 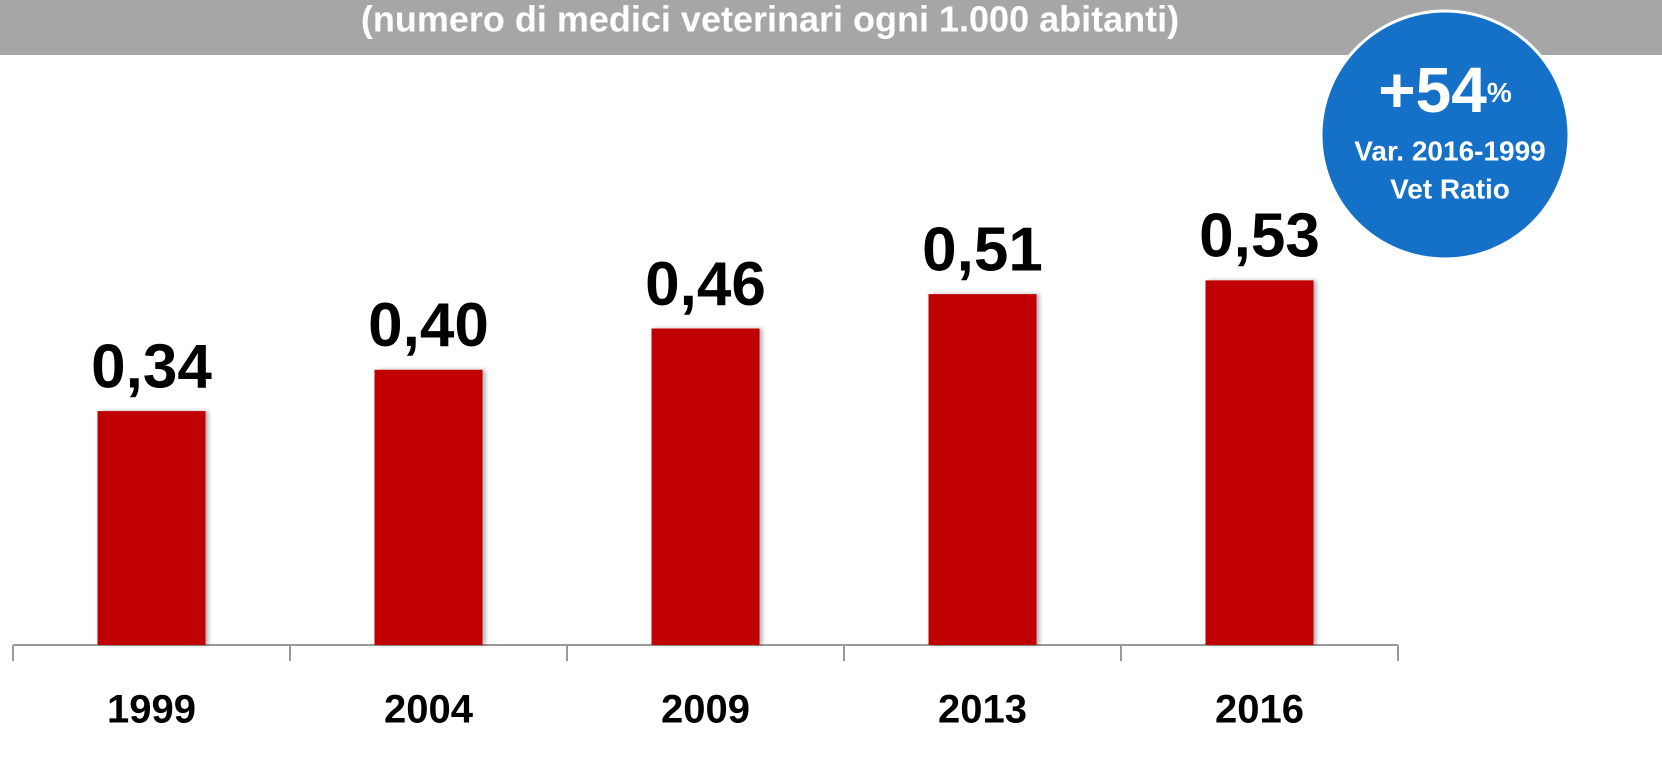 I want to click on badge-value: +54%, so click(x=1445, y=90).